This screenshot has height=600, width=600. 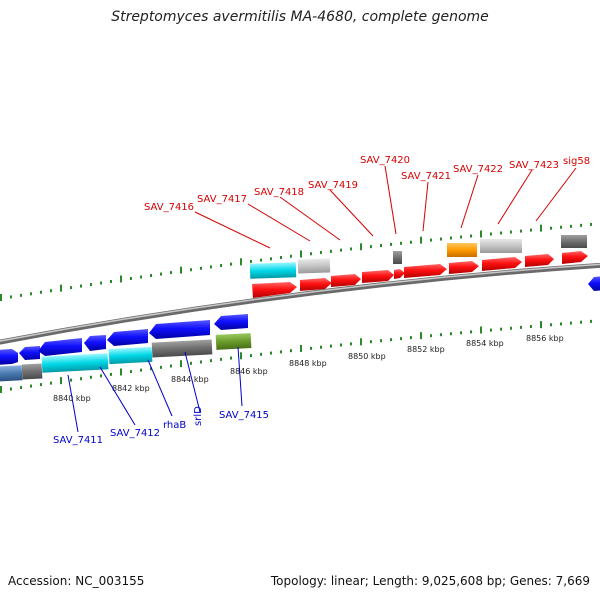 What do you see at coordinates (574, 241) in the screenshot?
I see `feature-dark-right` at bounding box center [574, 241].